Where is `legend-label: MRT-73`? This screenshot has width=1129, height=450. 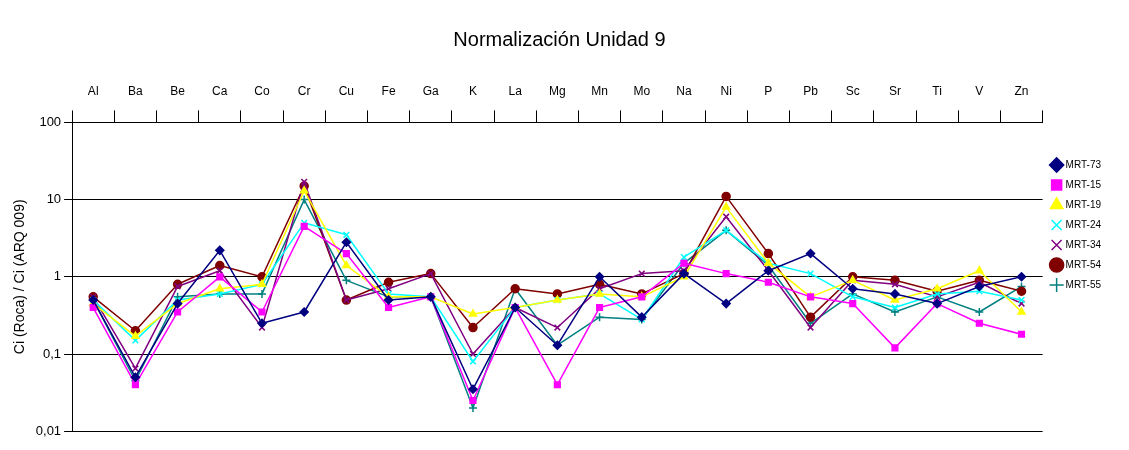 legend-label: MRT-73 is located at coordinates (1083, 164).